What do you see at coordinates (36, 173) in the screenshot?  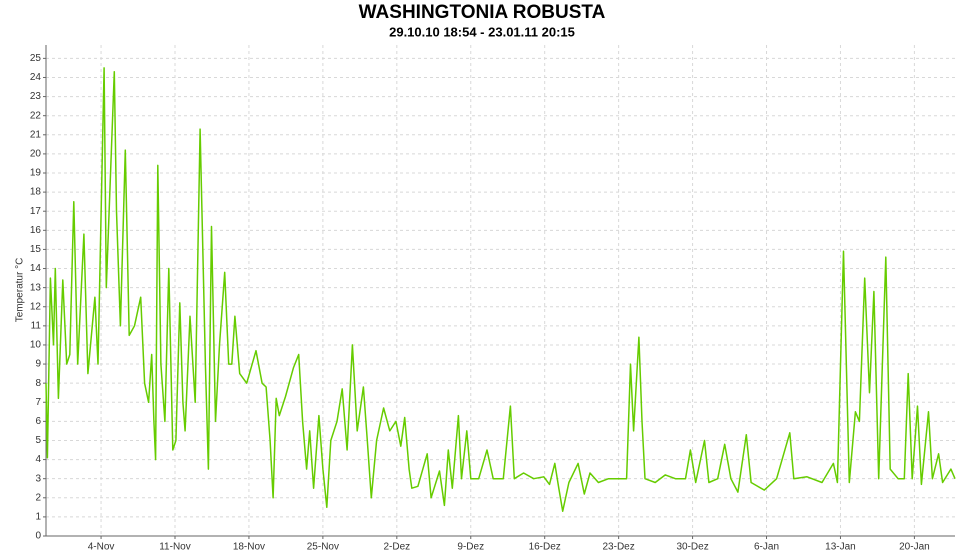 I see `y-tick-label: 19` at bounding box center [36, 173].